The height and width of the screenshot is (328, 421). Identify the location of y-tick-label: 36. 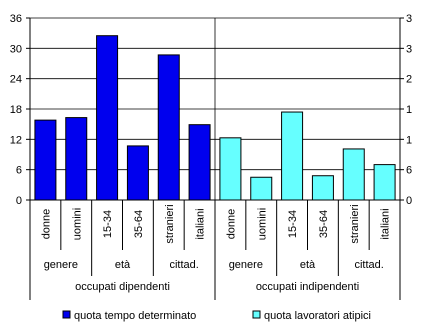
(16, 19).